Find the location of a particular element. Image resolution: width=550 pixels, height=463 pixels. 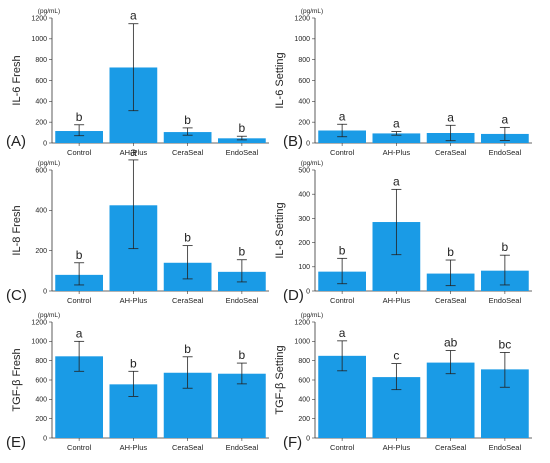

y-axis-label: IL-8 Setting is located at coordinates (280, 230).